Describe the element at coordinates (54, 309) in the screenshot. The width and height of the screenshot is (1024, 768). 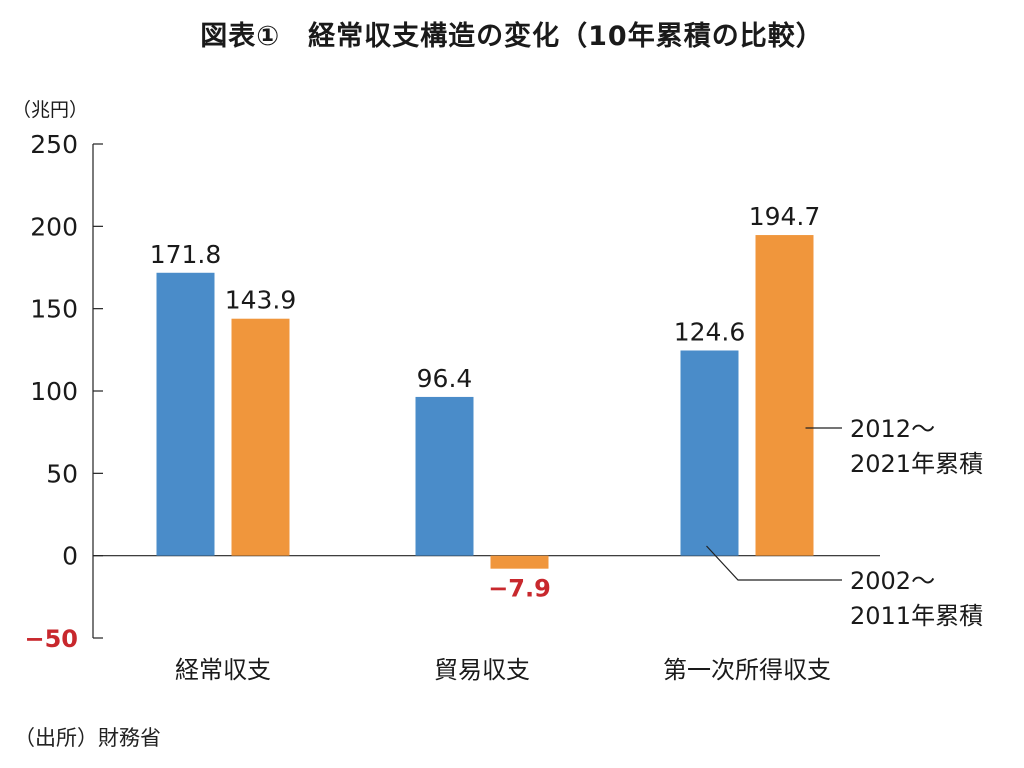
I see `y-tick-label: 150` at that location.